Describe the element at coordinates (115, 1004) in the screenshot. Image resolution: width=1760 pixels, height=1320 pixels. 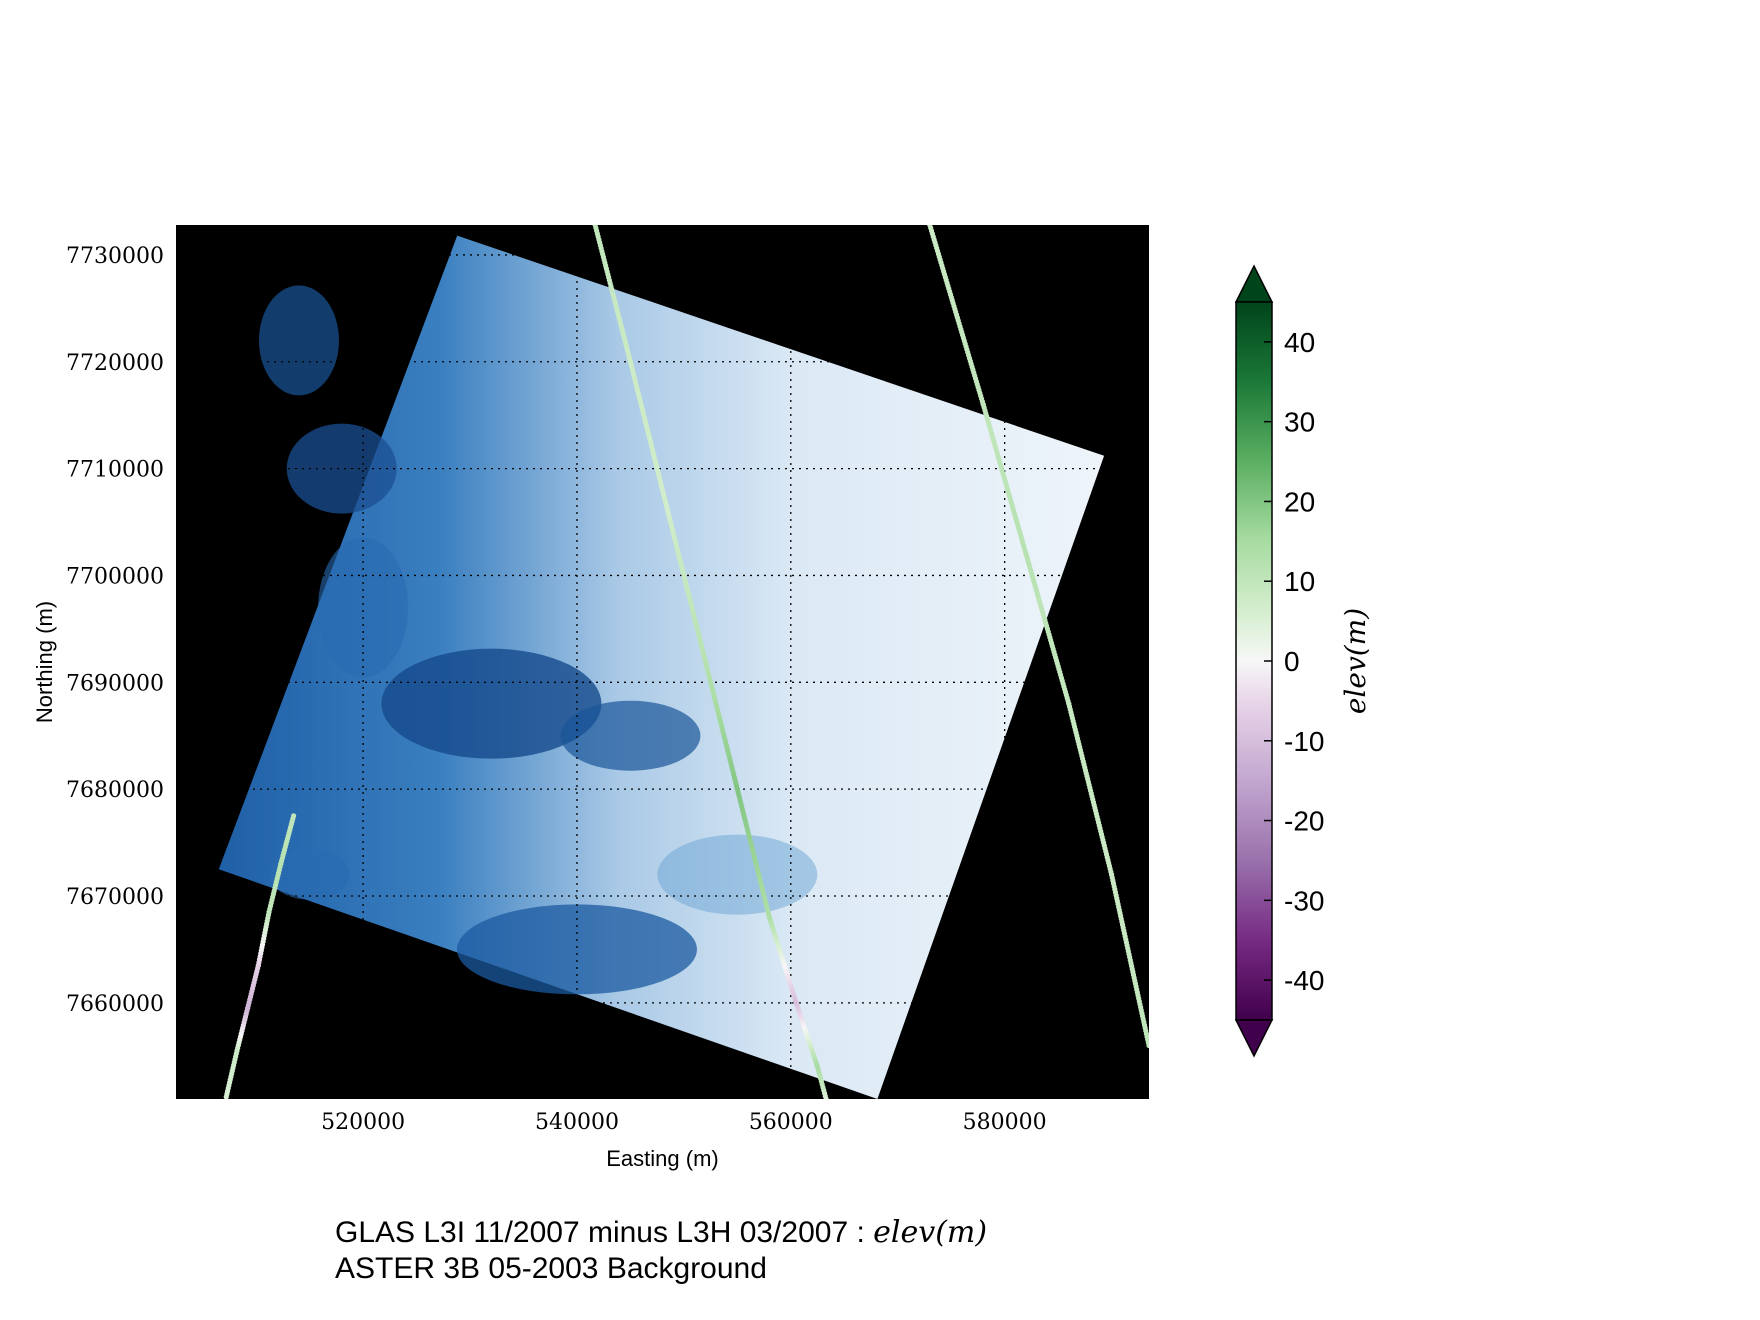
I see `y-tick-label: 7660000` at that location.